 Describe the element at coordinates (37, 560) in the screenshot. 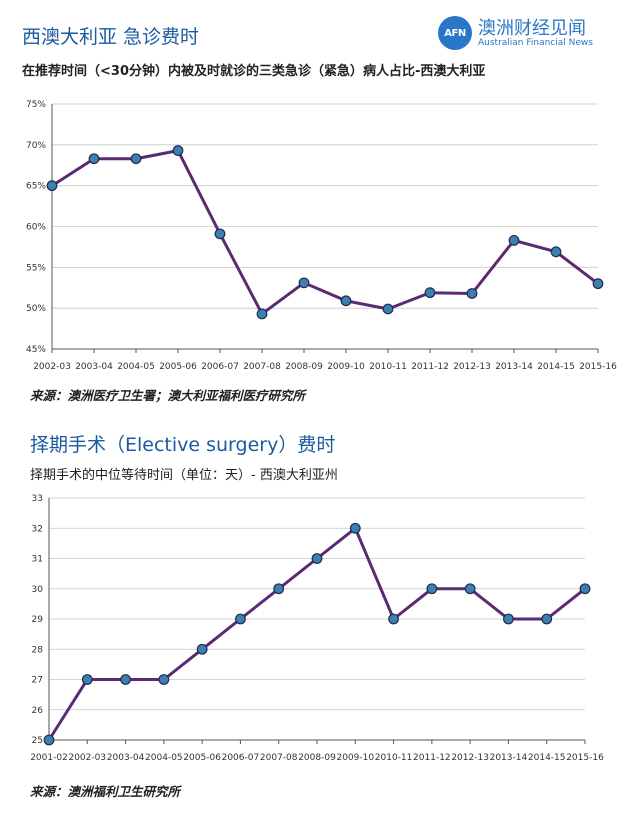

I see `chart2-y-tick-label: 31` at that location.